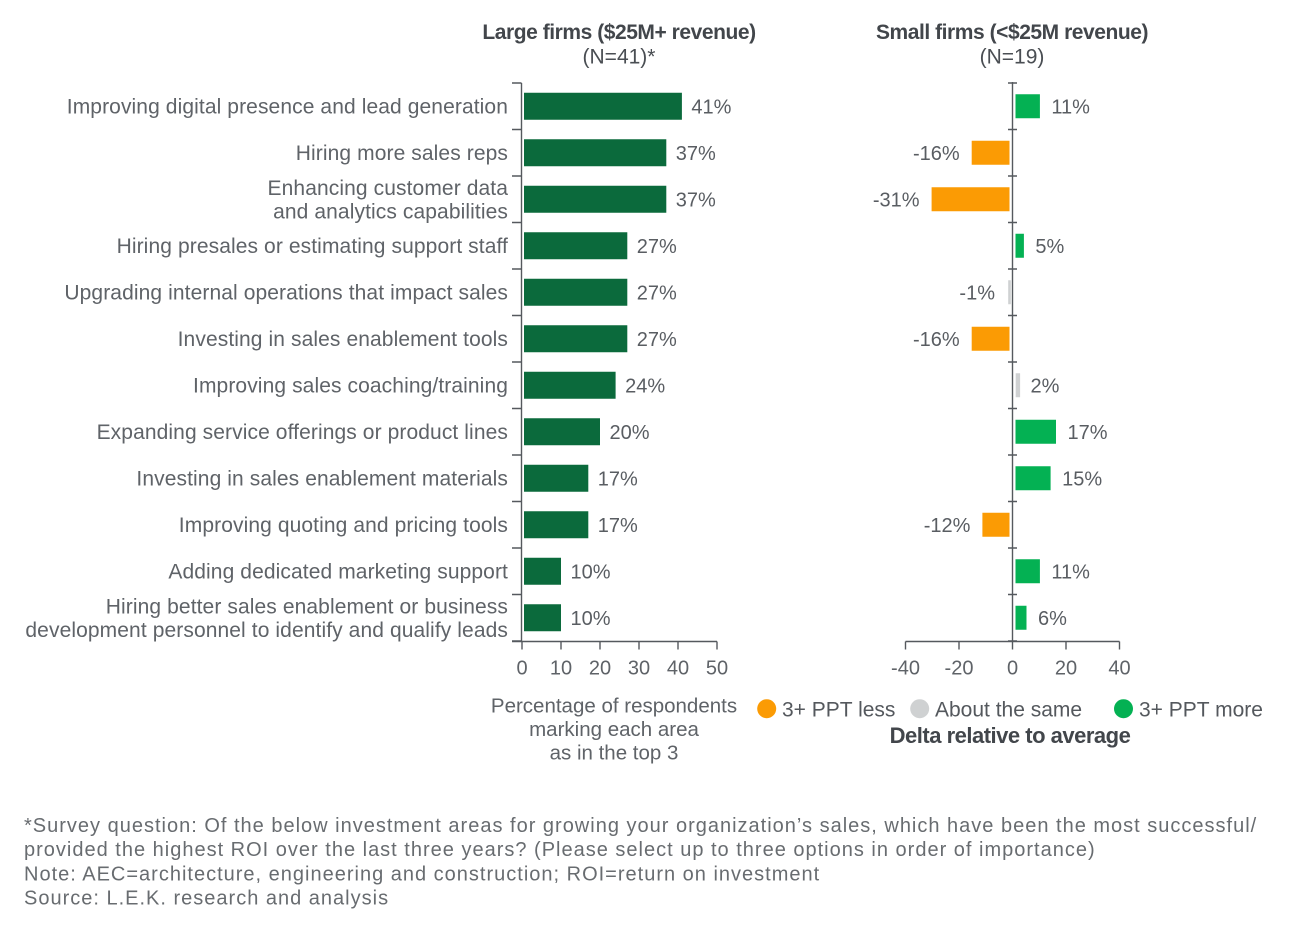 The image size is (1300, 942). I want to click on svg-text:Investing in sales enablement: Investing in sales enablement materials, so click(322, 478).